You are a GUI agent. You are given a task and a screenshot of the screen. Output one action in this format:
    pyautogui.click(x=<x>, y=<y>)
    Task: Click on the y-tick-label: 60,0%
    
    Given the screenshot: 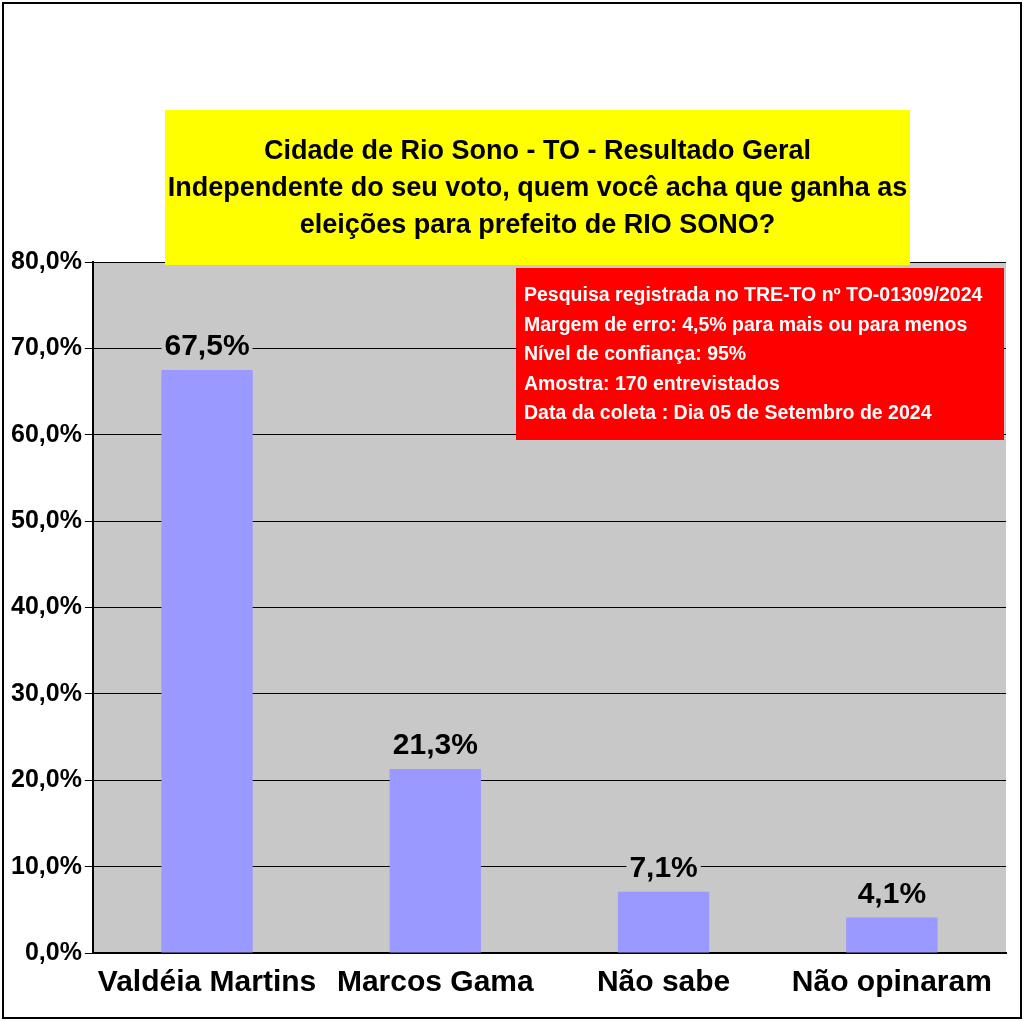 What is the action you would take?
    pyautogui.click(x=46, y=432)
    